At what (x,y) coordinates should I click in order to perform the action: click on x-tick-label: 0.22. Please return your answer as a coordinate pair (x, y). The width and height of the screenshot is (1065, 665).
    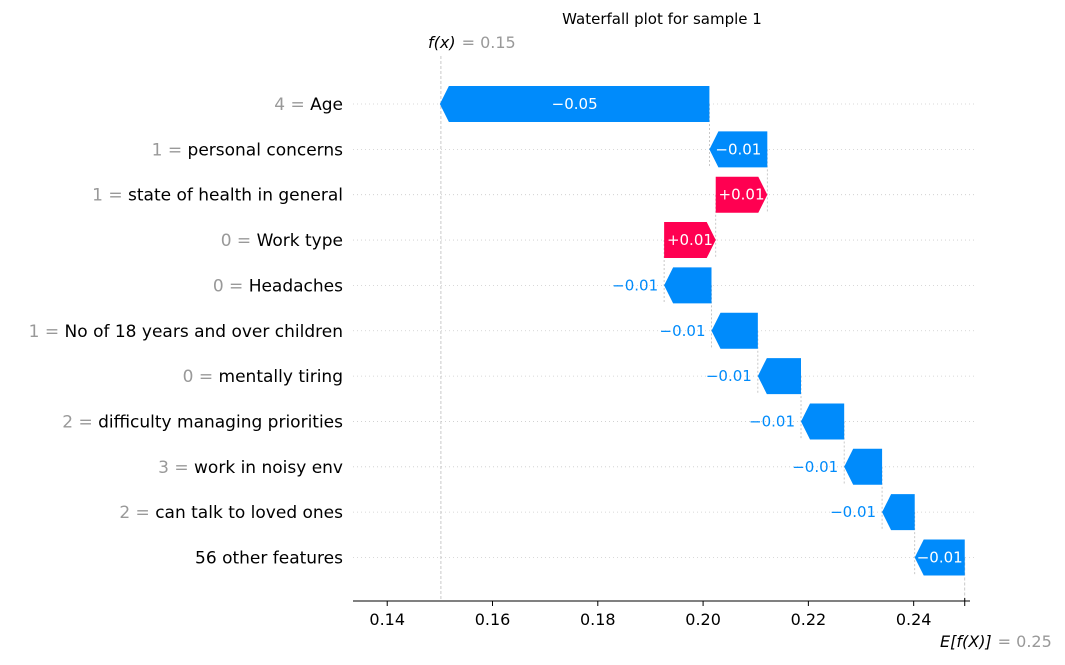
    Looking at the image, I should click on (809, 619).